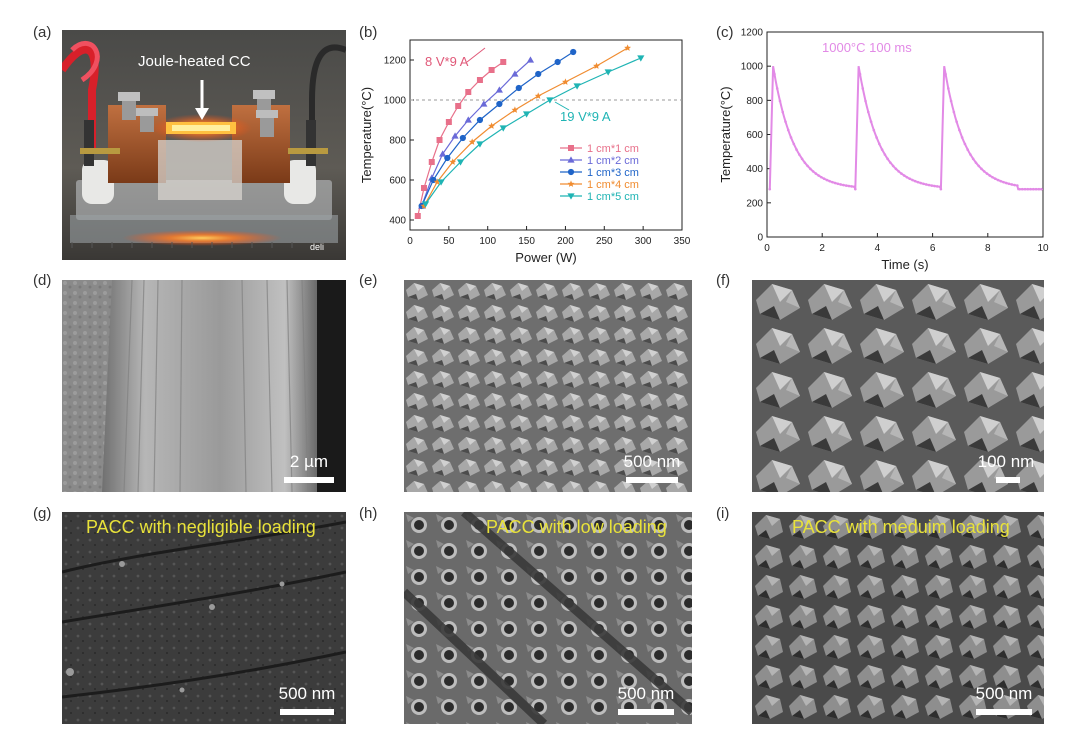  Describe the element at coordinates (613, 197) in the screenshot. I see `chart-b-legend-label: 1 cm*5 cm` at that location.